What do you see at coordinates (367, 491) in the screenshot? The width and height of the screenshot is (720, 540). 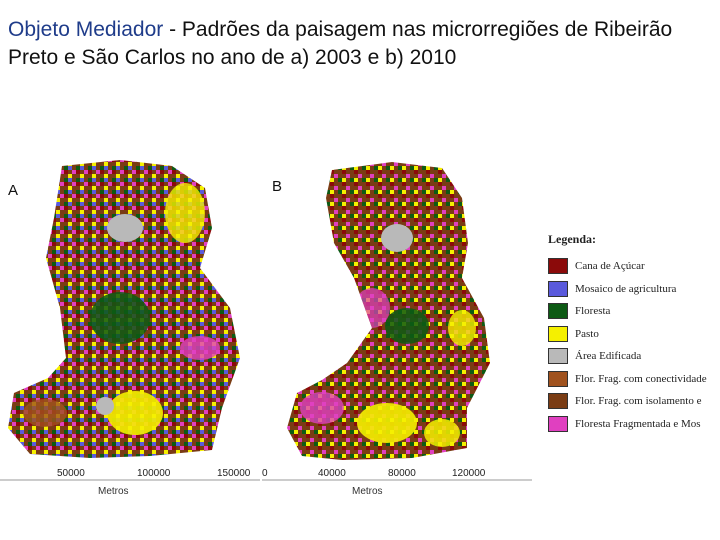 I see `map-b-scale-unit: Metros` at bounding box center [367, 491].